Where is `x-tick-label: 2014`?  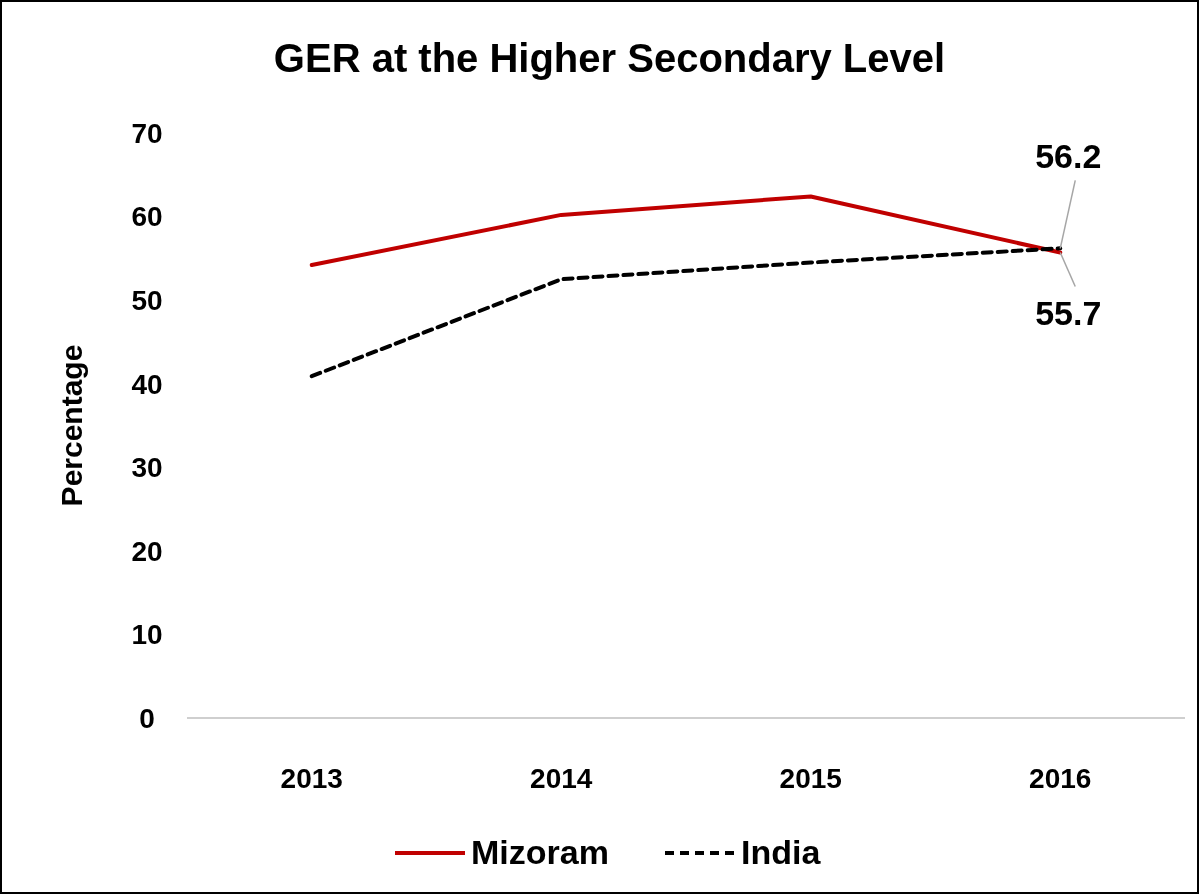
x-tick-label: 2014 is located at coordinates (561, 778).